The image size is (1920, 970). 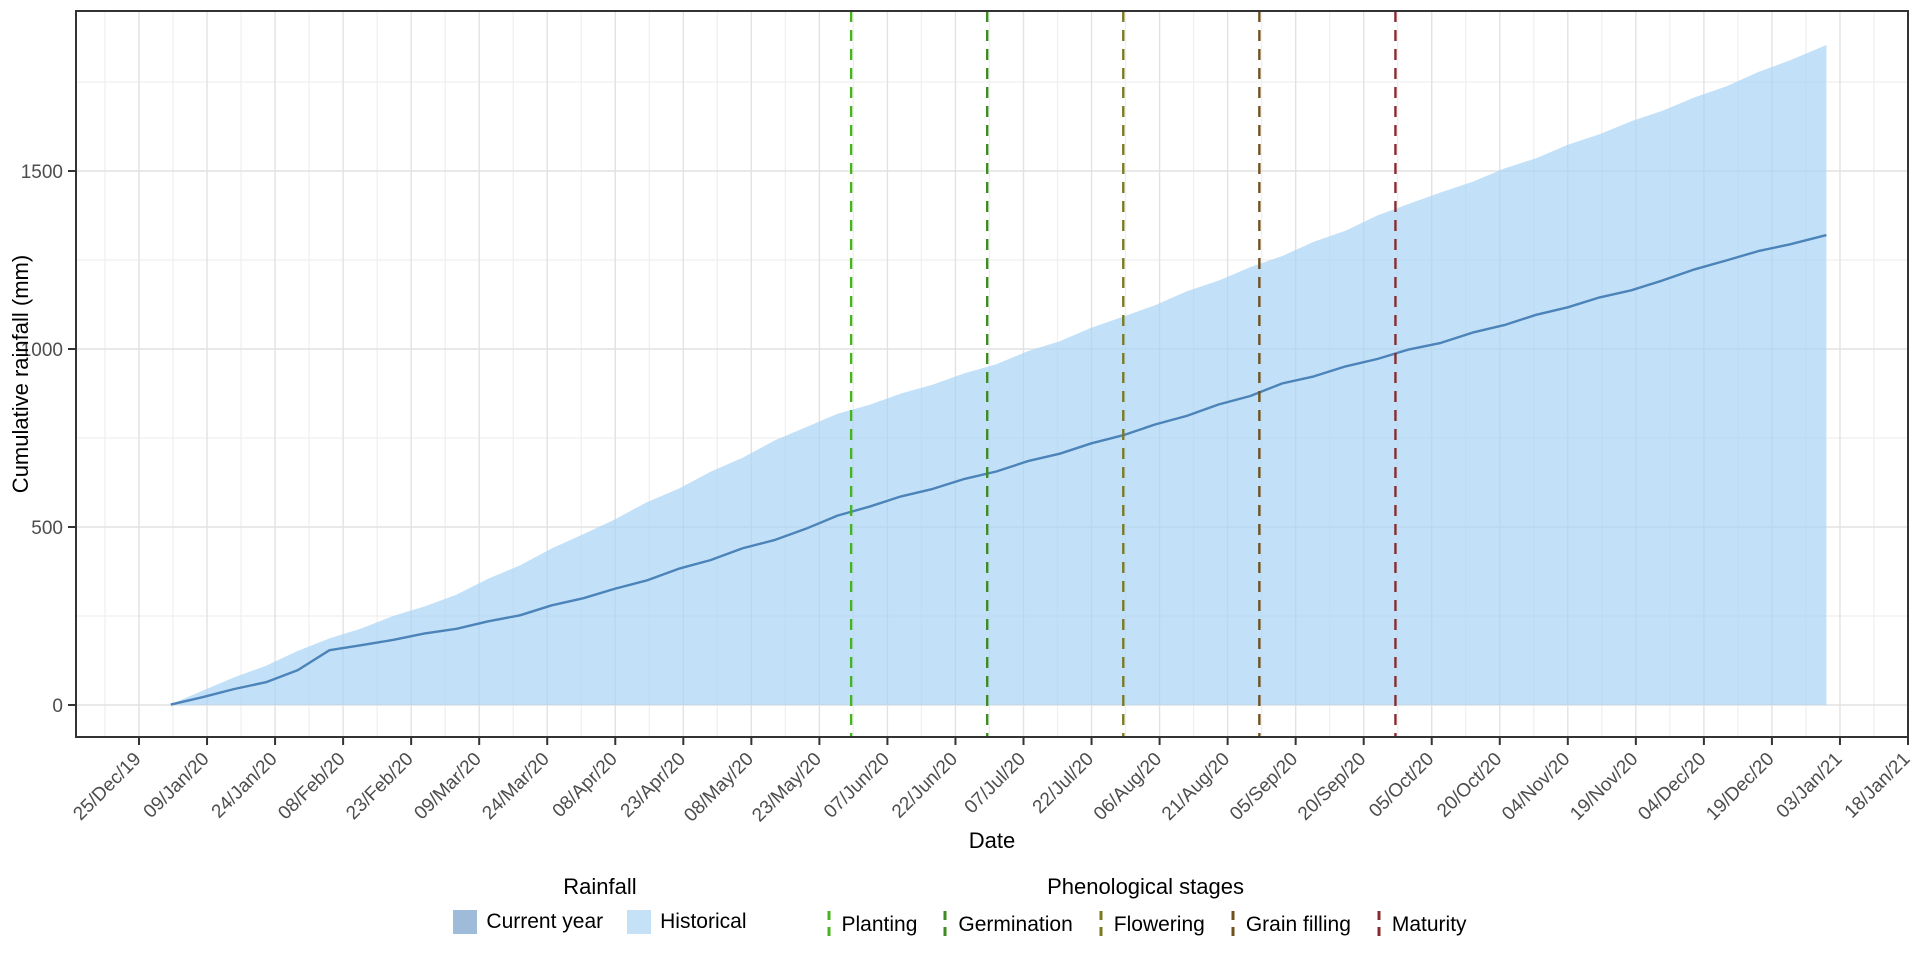 I want to click on x-tick-label: 04/Nov/20, so click(x=1536, y=787).